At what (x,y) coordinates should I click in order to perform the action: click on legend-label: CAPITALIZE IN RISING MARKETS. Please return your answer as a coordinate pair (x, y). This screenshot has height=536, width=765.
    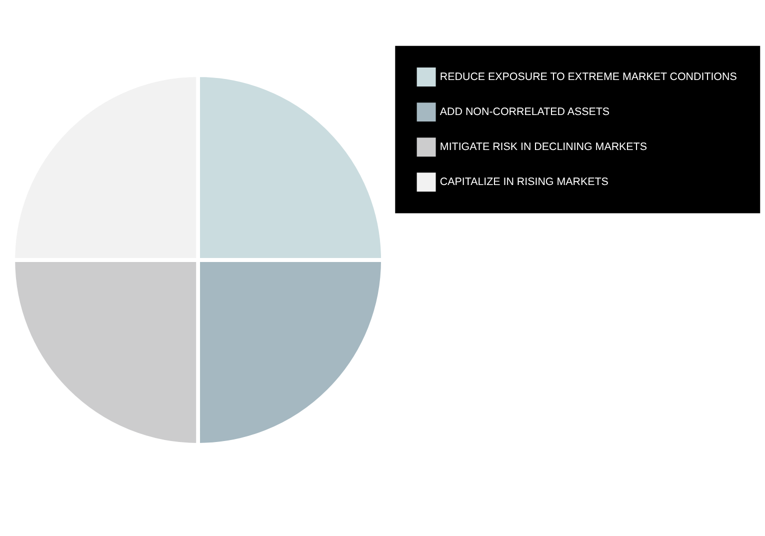
    Looking at the image, I should click on (524, 182).